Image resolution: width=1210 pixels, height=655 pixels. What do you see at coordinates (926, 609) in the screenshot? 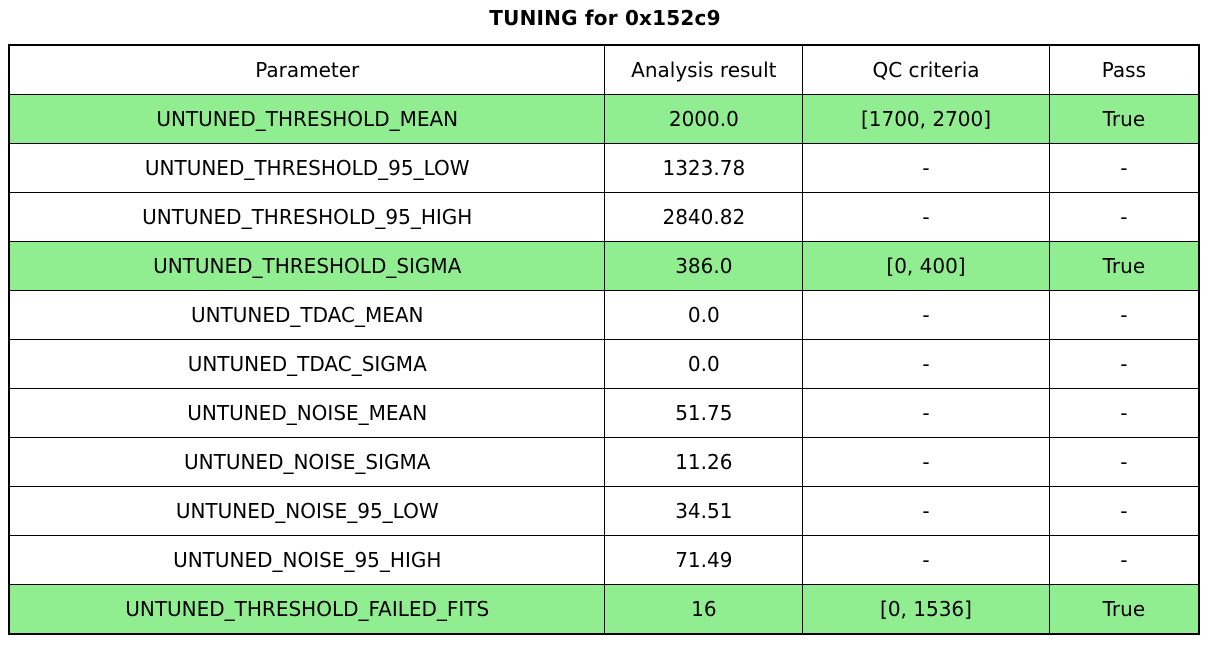
I see `cell-qc-criteria: [0, 1536]` at bounding box center [926, 609].